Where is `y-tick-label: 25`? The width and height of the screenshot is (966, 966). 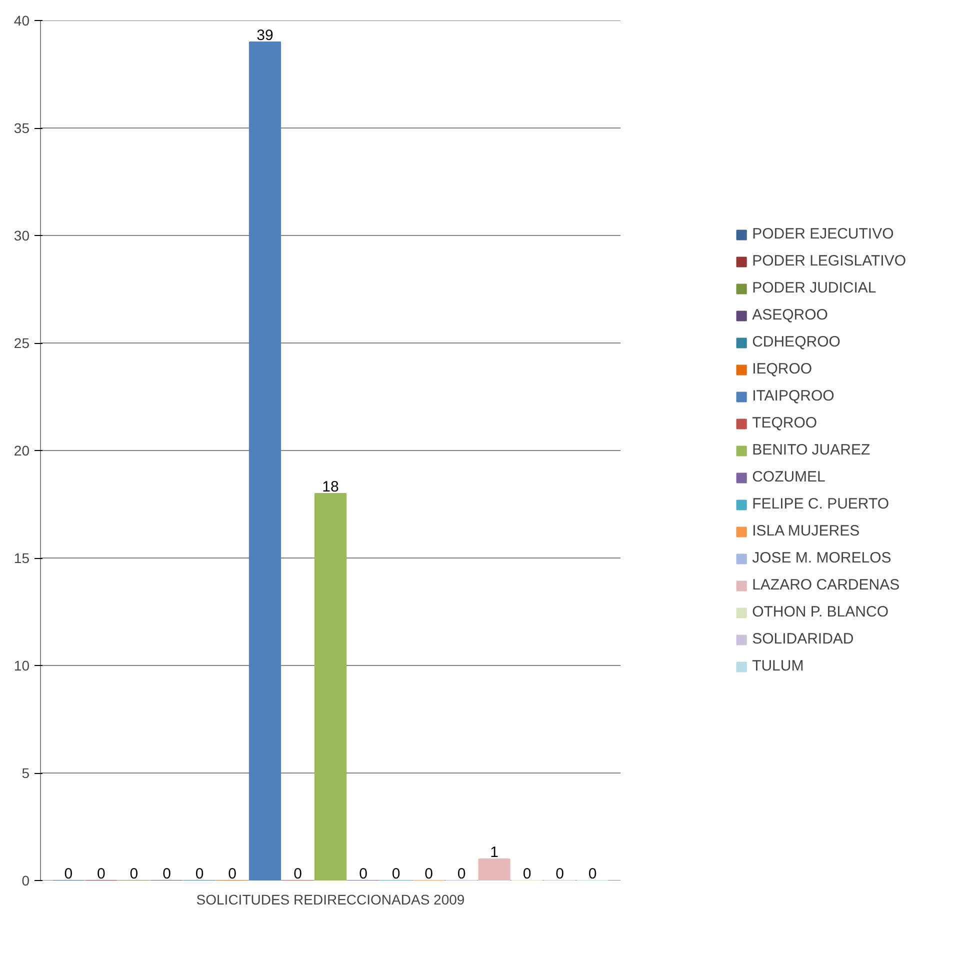 y-tick-label: 25 is located at coordinates (22, 343).